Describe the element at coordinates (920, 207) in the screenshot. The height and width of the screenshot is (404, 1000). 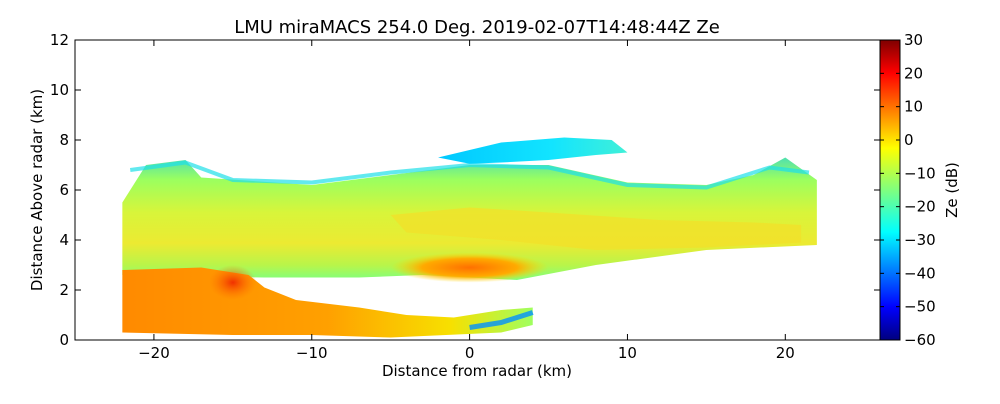
I see `colorbar-tick-label: −20` at that location.